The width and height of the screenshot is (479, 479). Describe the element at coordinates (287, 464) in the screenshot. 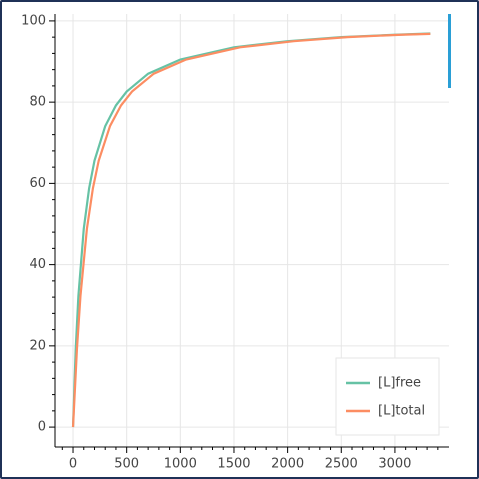

I see `x-tick-label: 2000` at that location.